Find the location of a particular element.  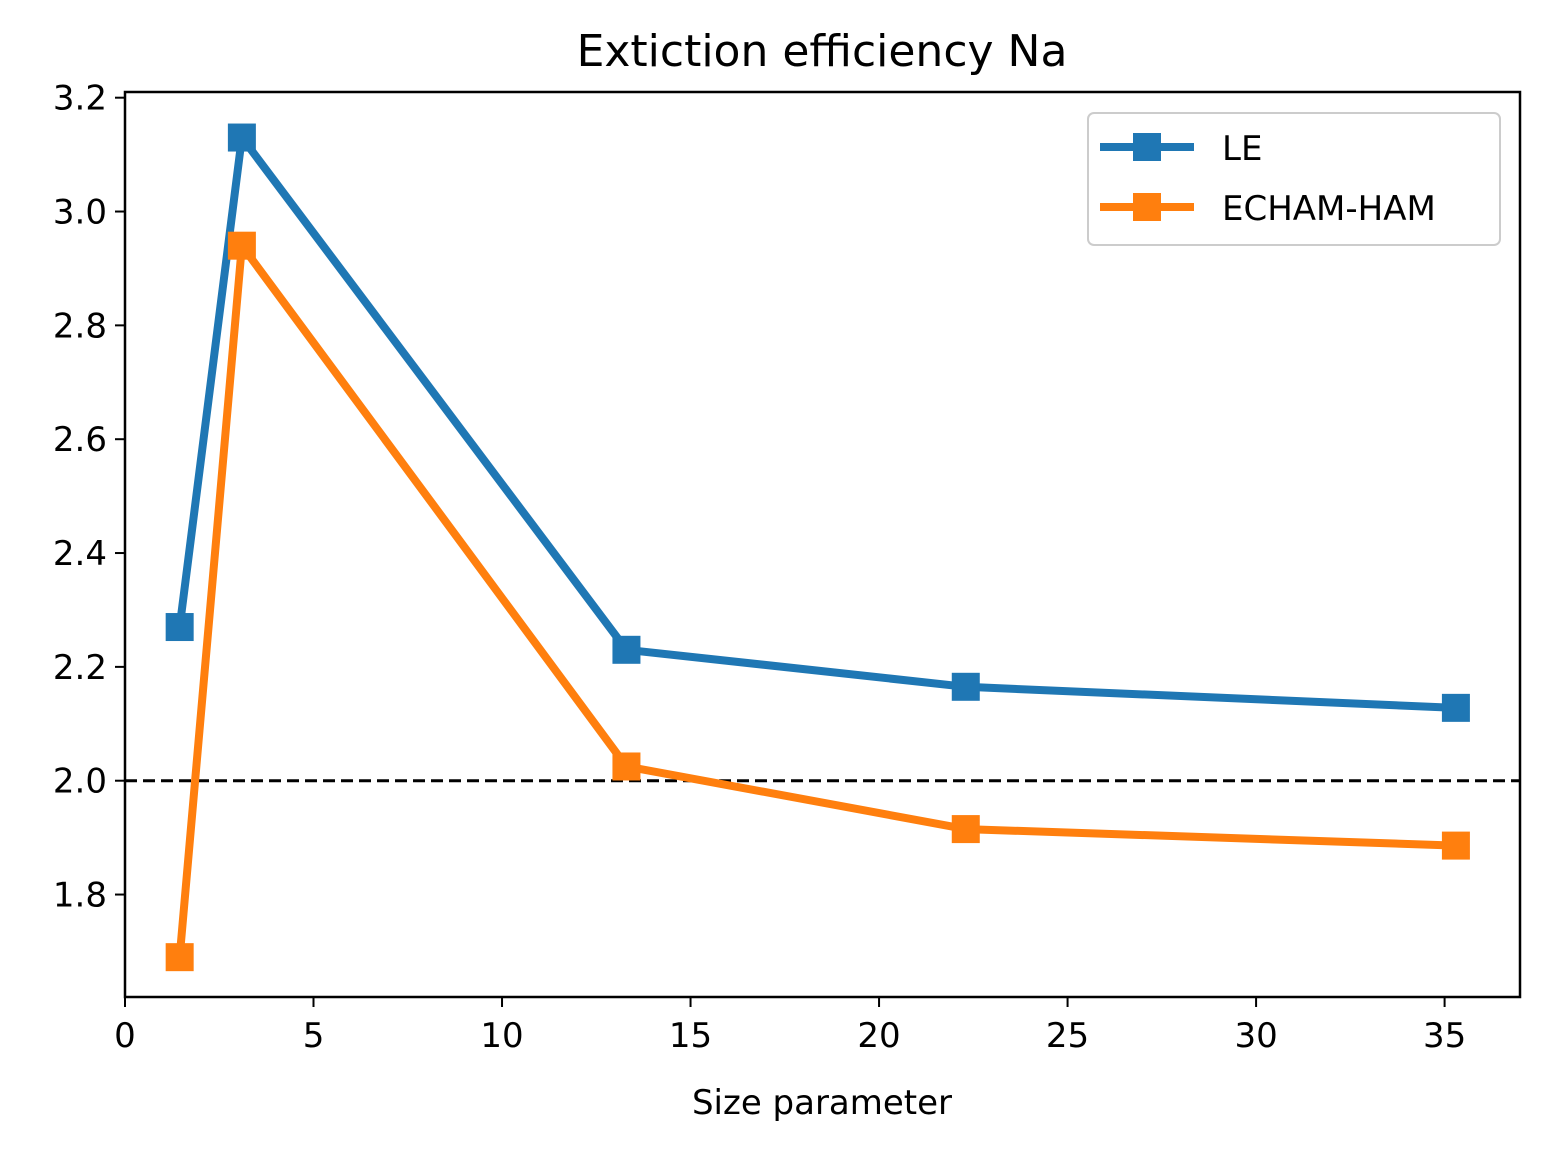

y-tick-label: 2.6 is located at coordinates (80, 440).